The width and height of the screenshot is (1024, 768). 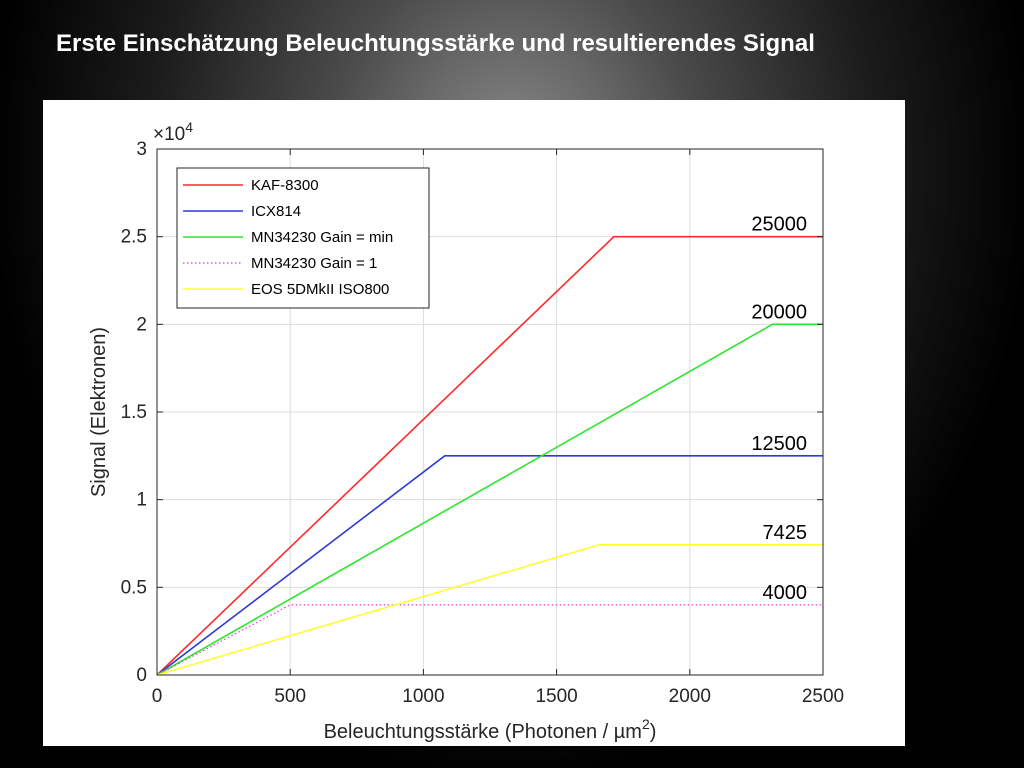 What do you see at coordinates (779, 444) in the screenshot?
I see `value-annotation: 12500` at bounding box center [779, 444].